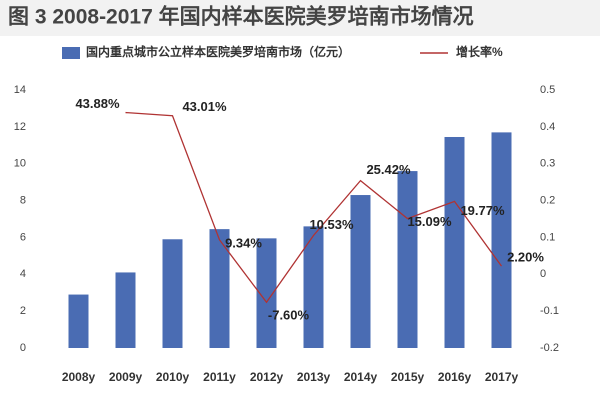 This screenshot has height=400, width=600. Describe the element at coordinates (20, 90) in the screenshot. I see `y-tick-label: 14` at that location.